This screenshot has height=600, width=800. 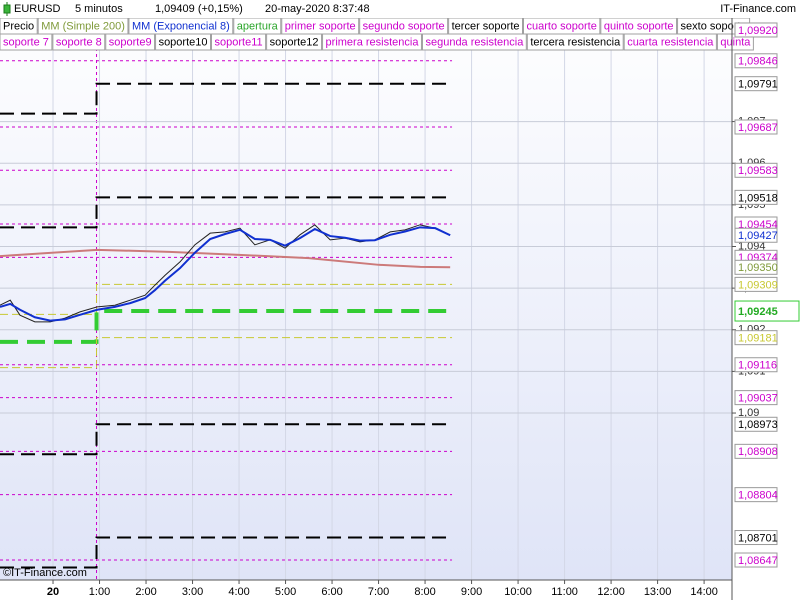 I want to click on brand: IT-Finance.com, so click(x=758, y=9).